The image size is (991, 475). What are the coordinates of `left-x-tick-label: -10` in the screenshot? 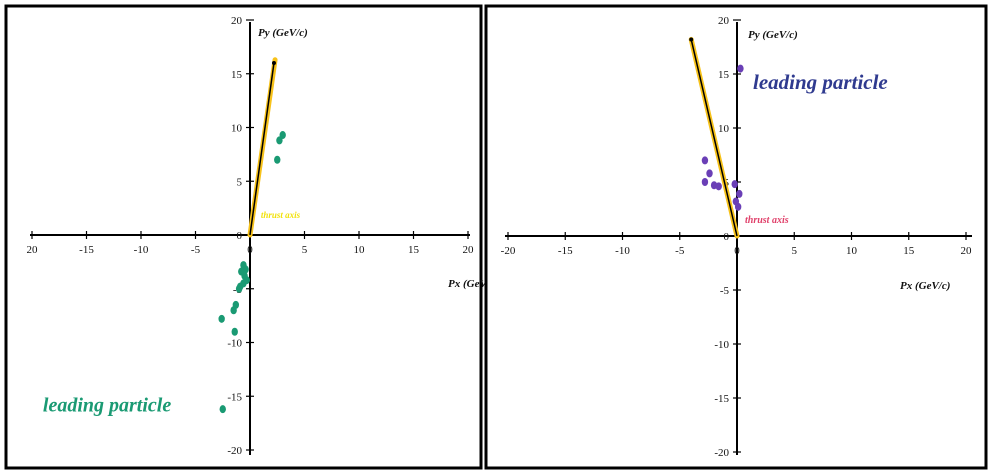 It's located at (141, 250).